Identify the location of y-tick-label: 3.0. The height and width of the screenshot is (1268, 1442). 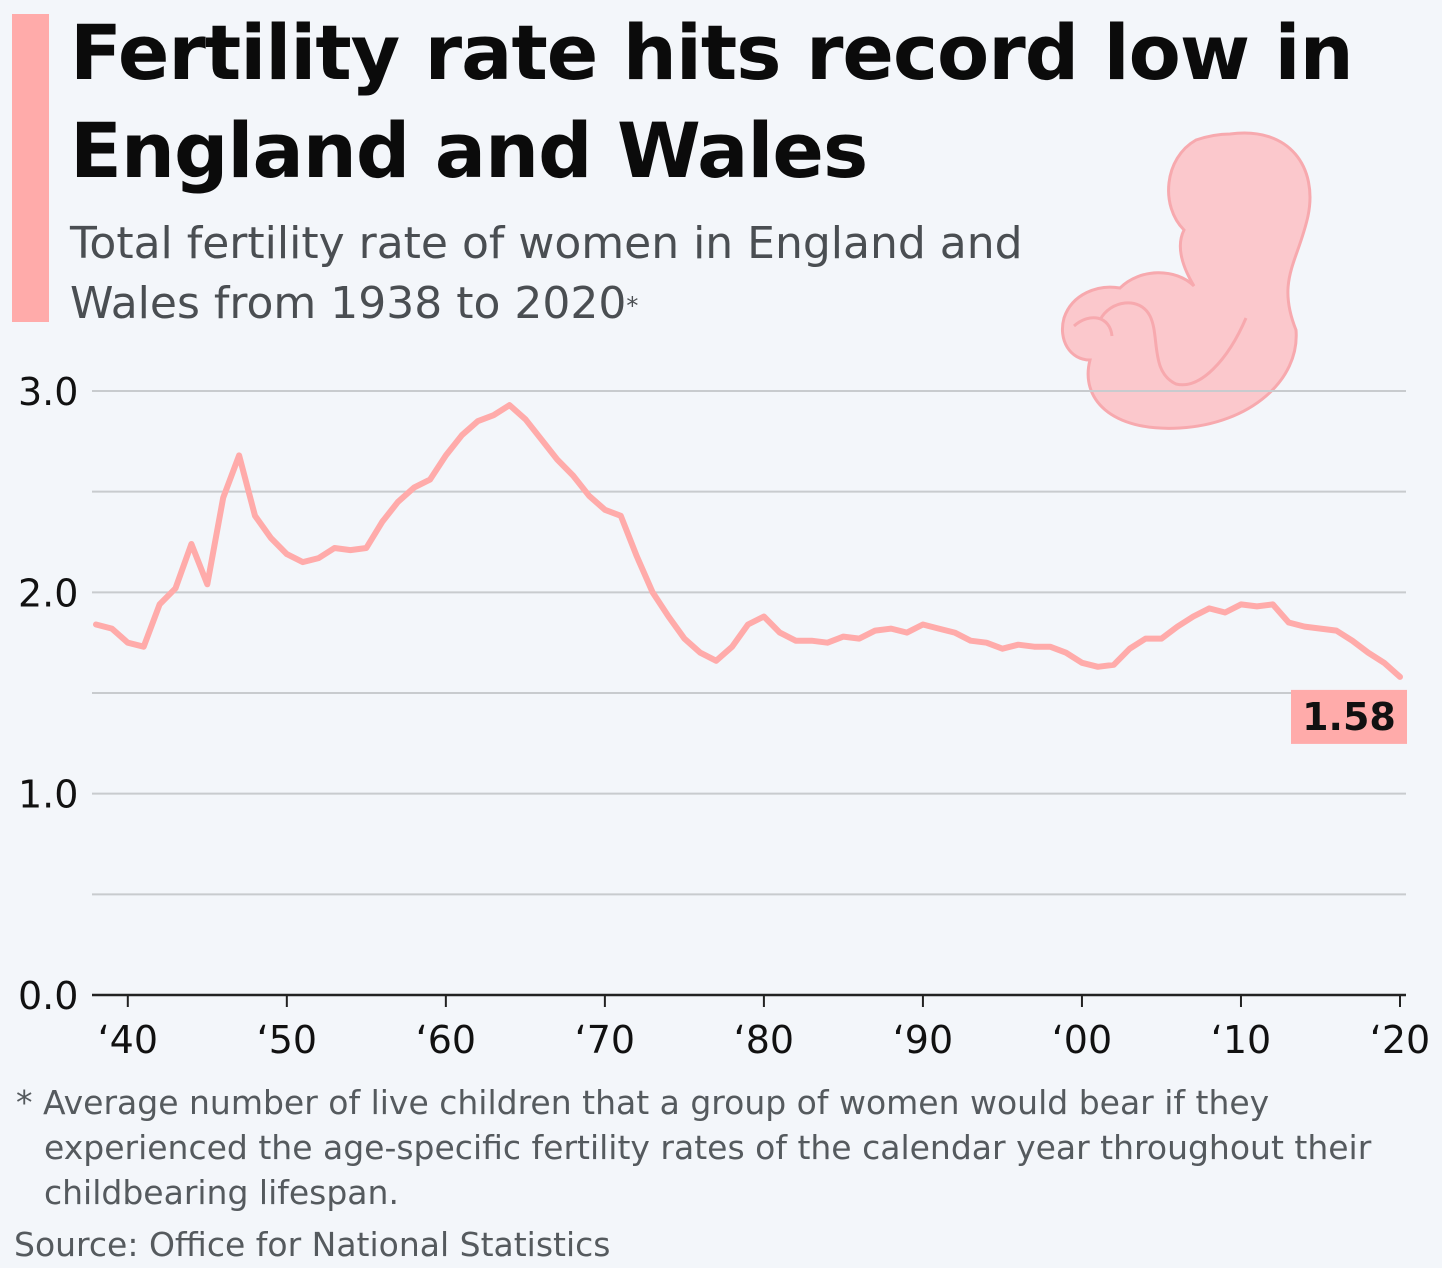
(48, 392).